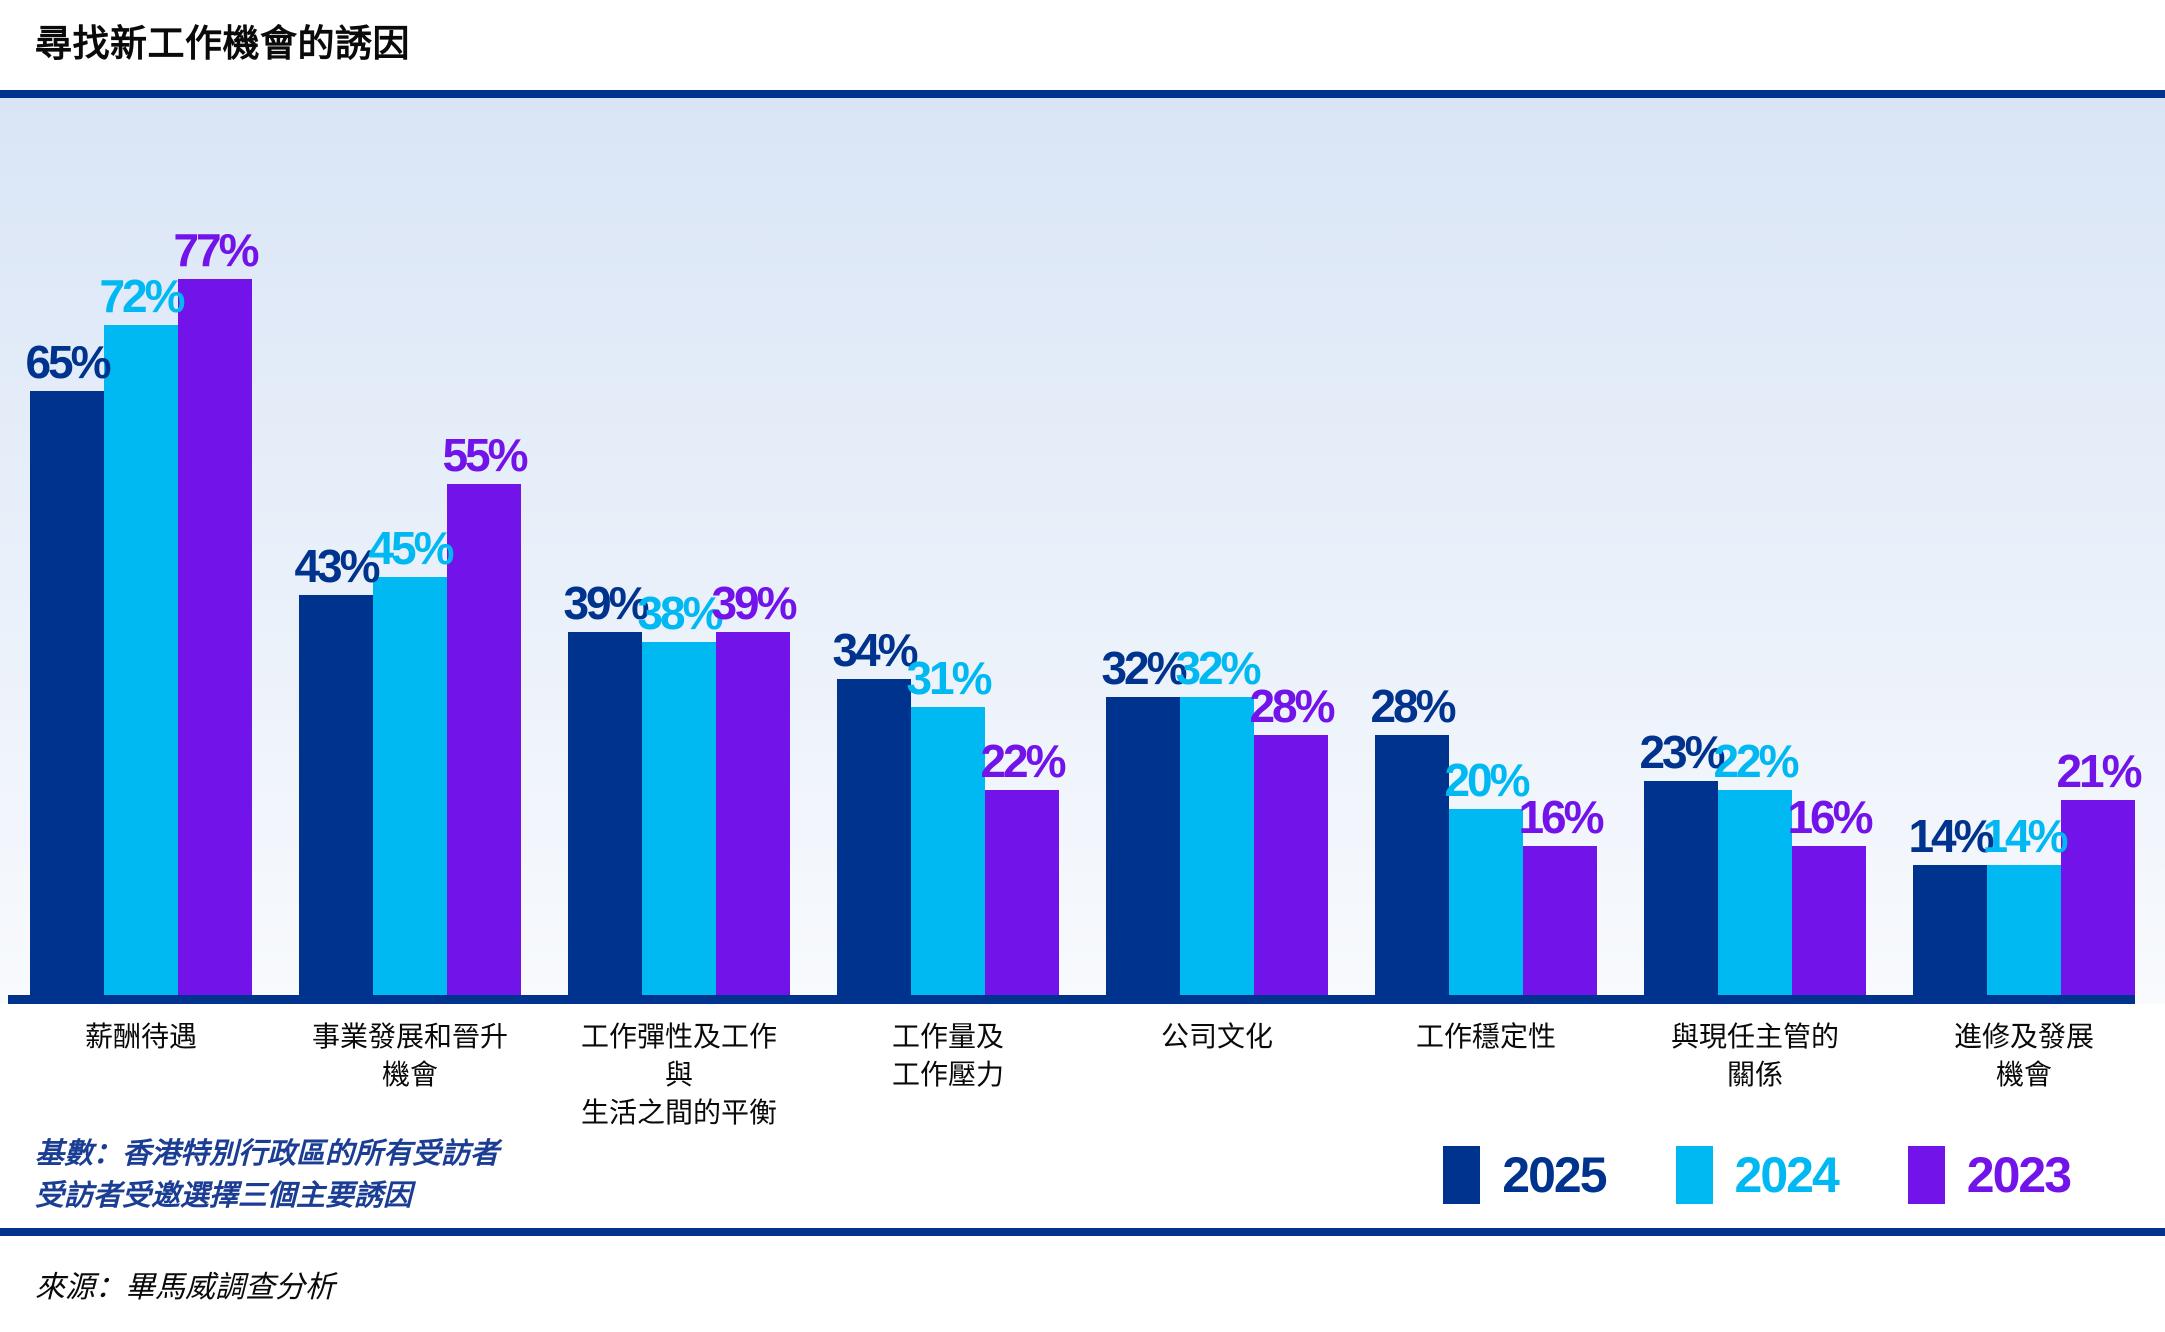  I want to click on bar-group: 39% 38% 39%, so click(680, 787).